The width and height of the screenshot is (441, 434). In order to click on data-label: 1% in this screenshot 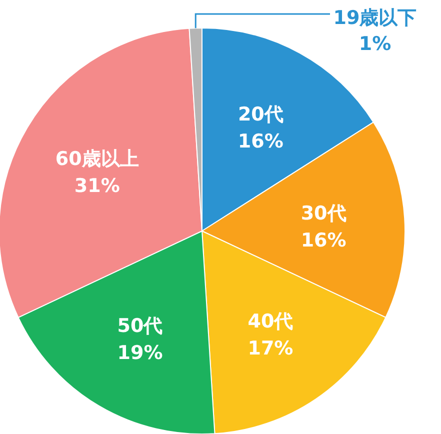, I will do `click(375, 44)`.